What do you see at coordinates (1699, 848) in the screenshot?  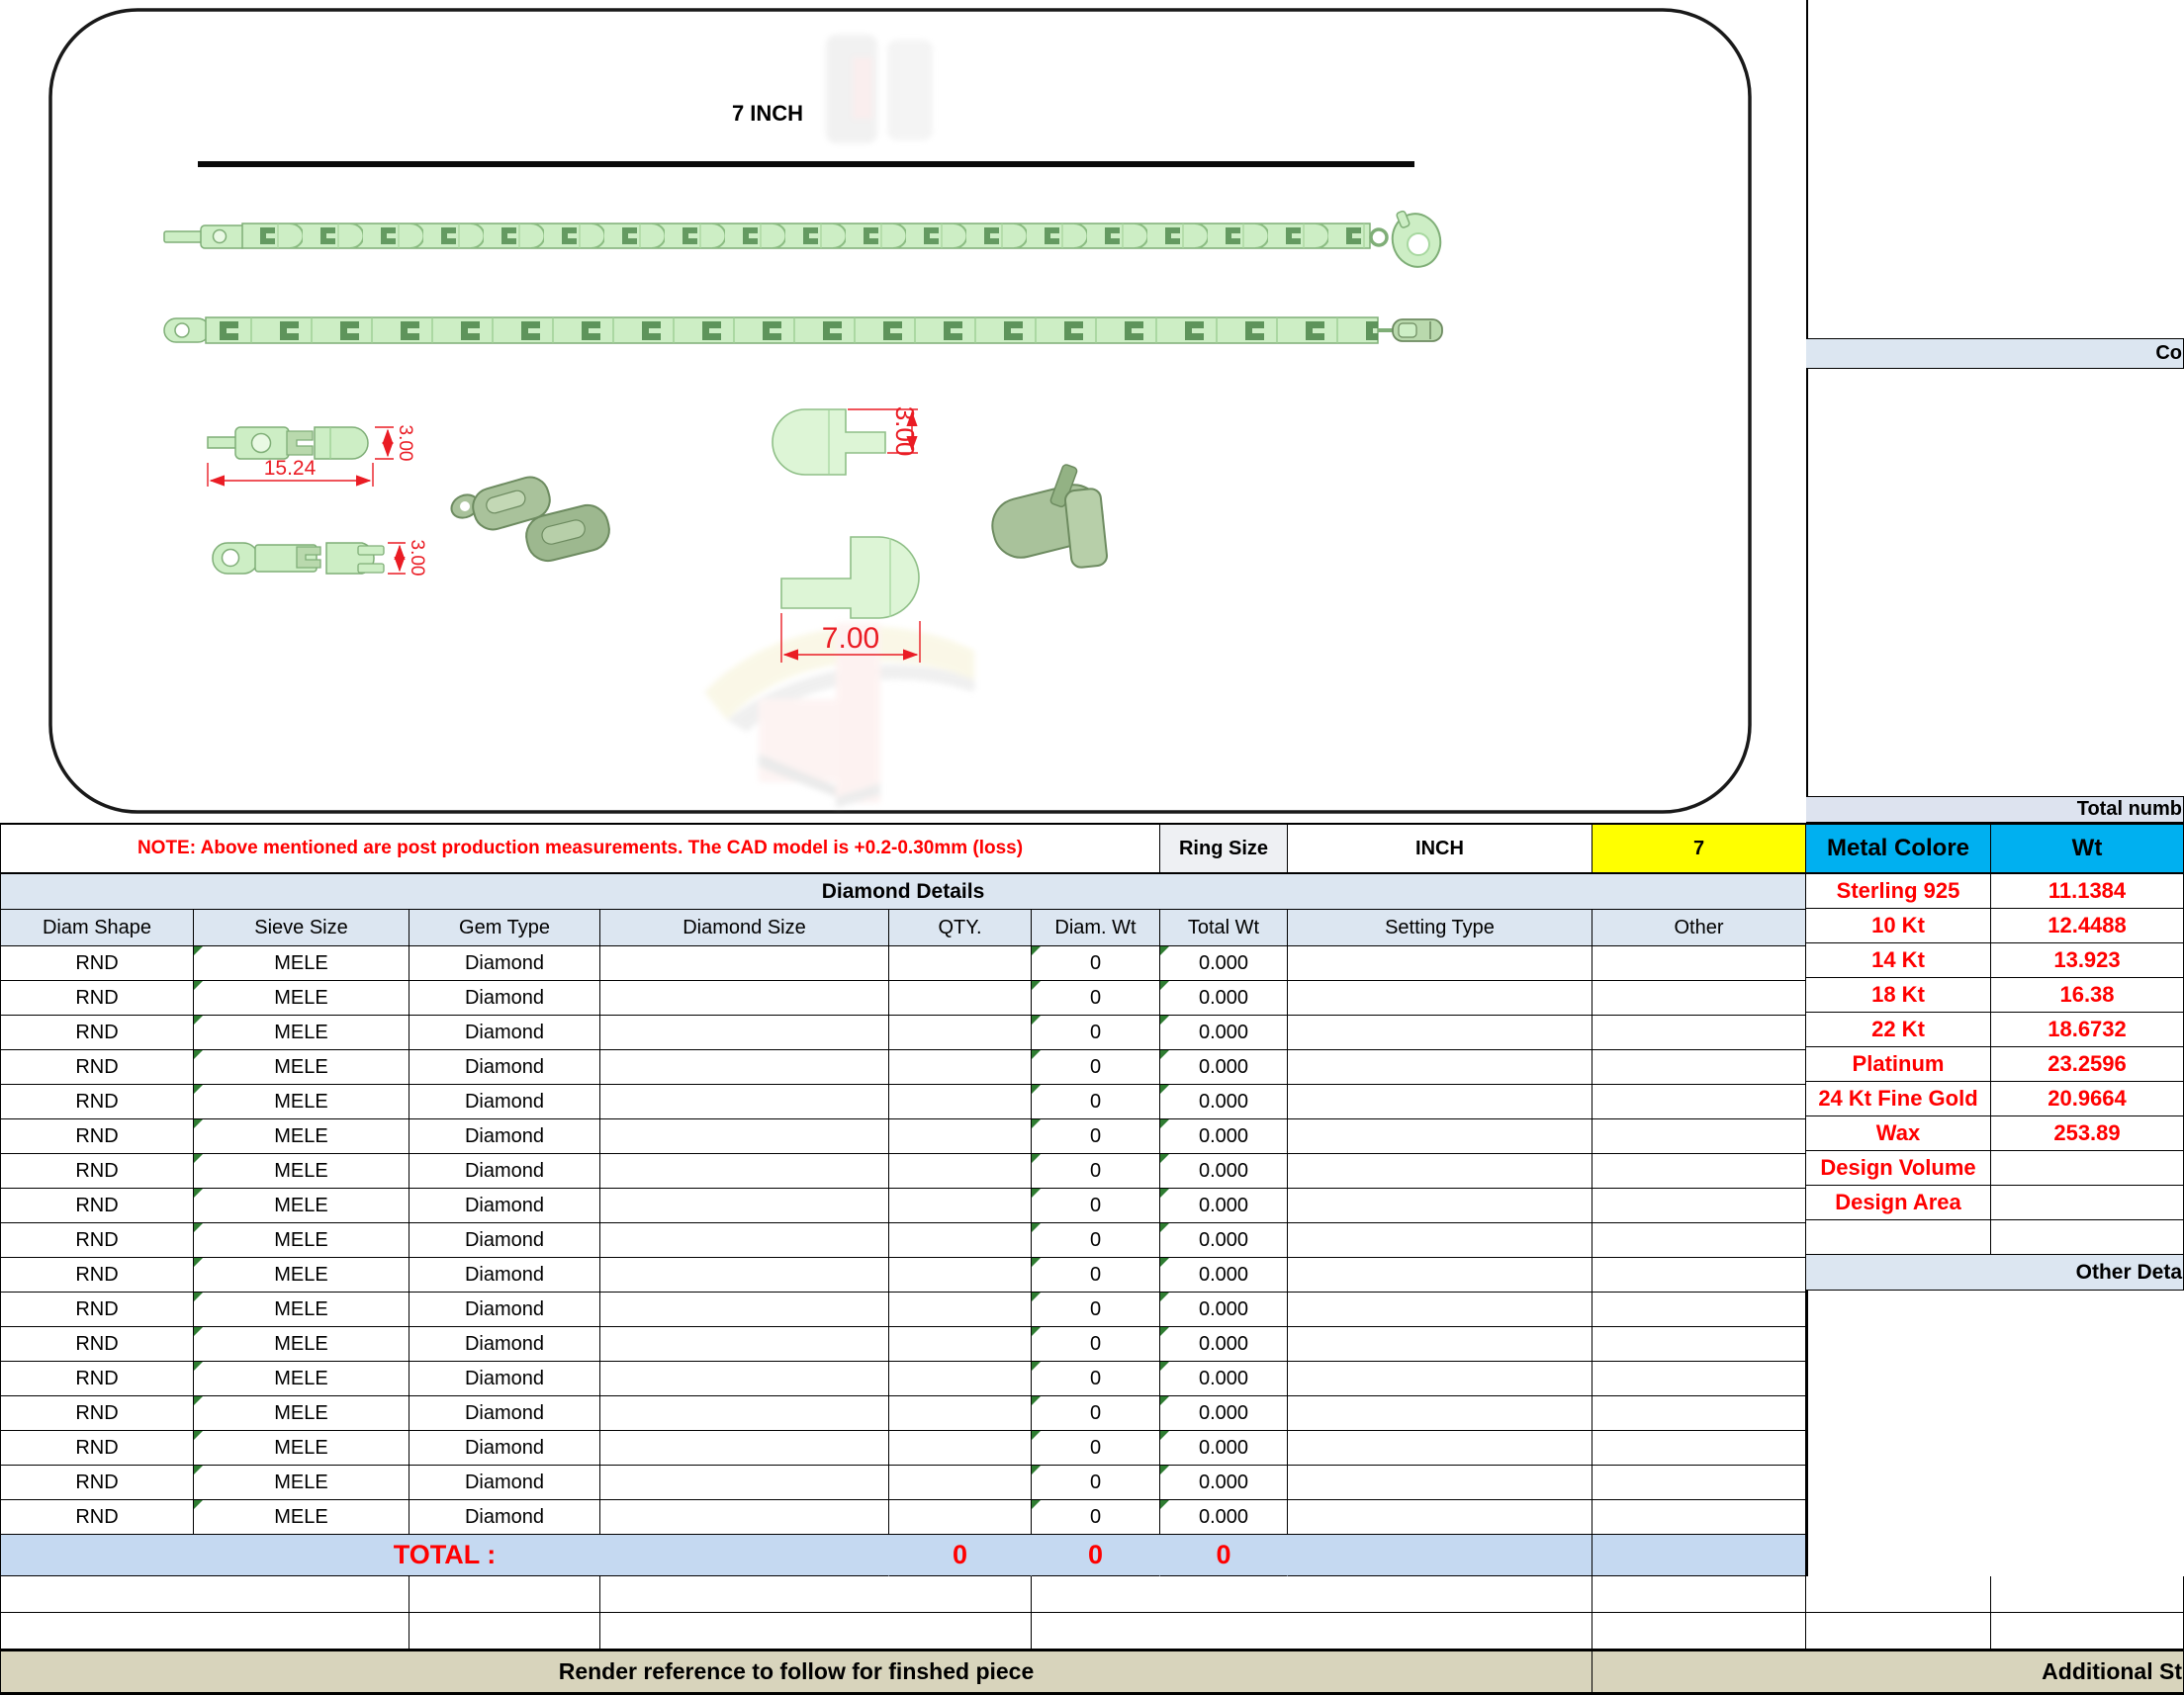 I see `ring-size-value: 7` at bounding box center [1699, 848].